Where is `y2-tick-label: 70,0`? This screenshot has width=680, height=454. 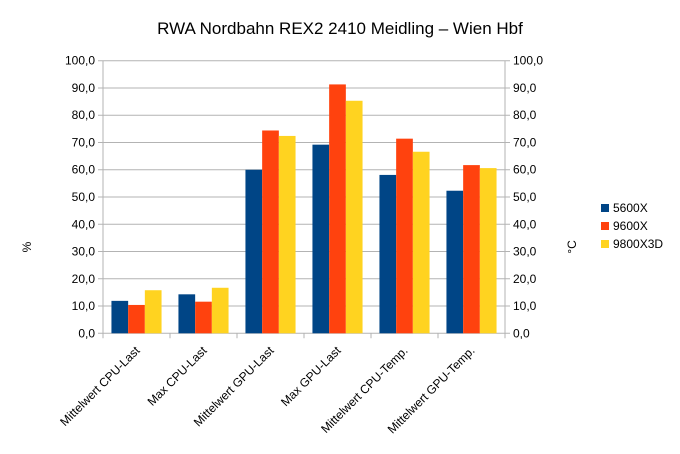 y2-tick-label: 70,0 is located at coordinates (525, 142).